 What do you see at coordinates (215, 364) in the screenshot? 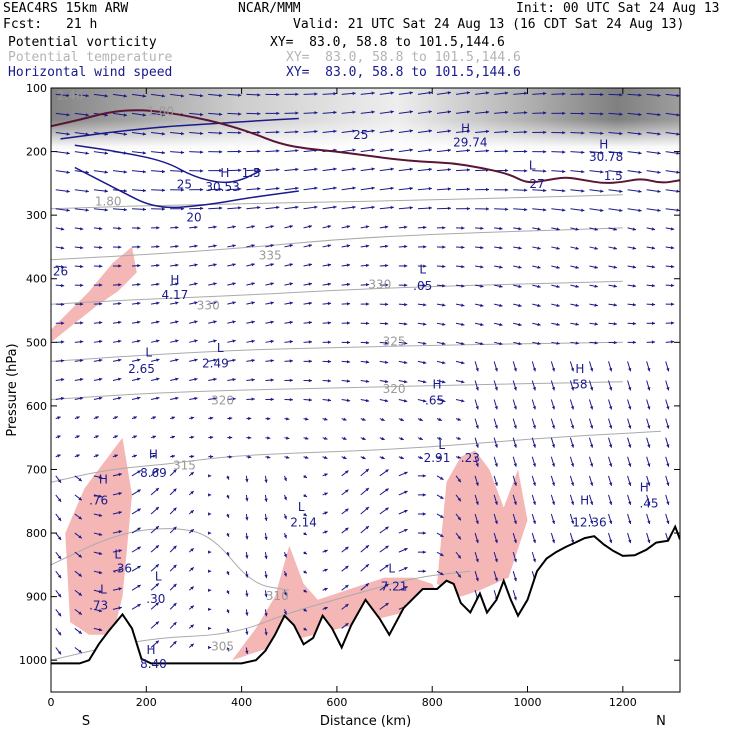
I see `contour-label: 2.49` at bounding box center [215, 364].